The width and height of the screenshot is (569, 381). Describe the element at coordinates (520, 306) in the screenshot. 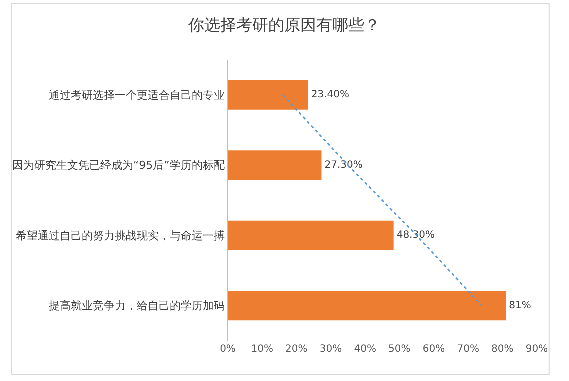

I see `data-label: 81%` at that location.